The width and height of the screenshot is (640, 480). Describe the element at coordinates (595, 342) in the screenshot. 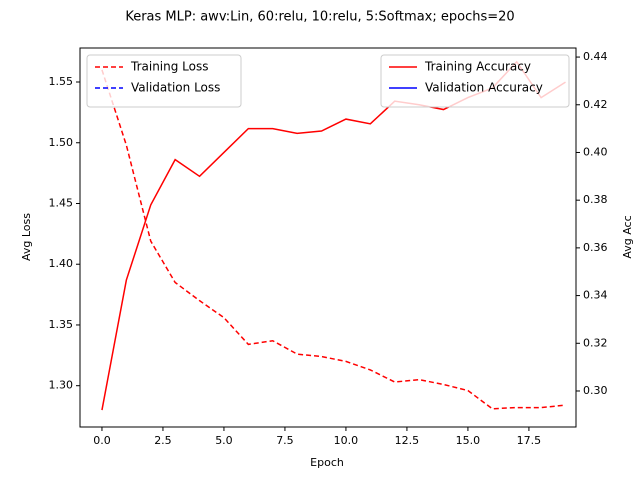

I see `y2-tick-label: 0.32` at that location.